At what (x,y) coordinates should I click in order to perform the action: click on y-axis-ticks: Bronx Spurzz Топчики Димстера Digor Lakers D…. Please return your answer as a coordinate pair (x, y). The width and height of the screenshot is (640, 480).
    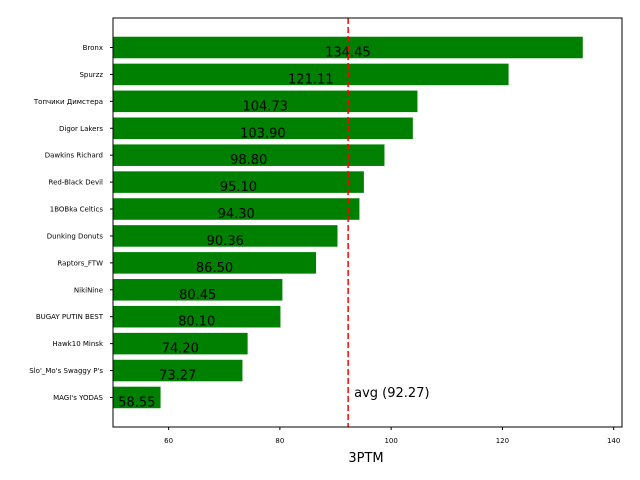
    Looking at the image, I should click on (71, 223).